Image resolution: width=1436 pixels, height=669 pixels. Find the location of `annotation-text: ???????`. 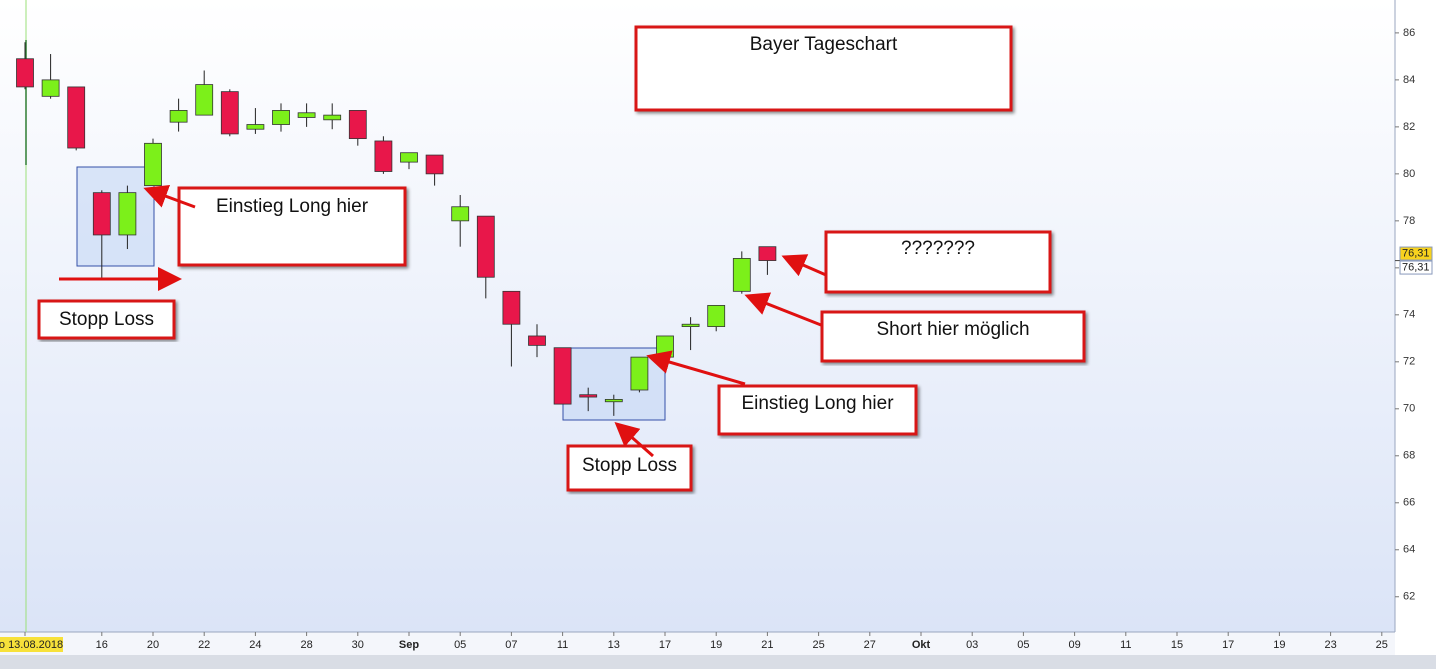

annotation-text: ??????? is located at coordinates (938, 248).